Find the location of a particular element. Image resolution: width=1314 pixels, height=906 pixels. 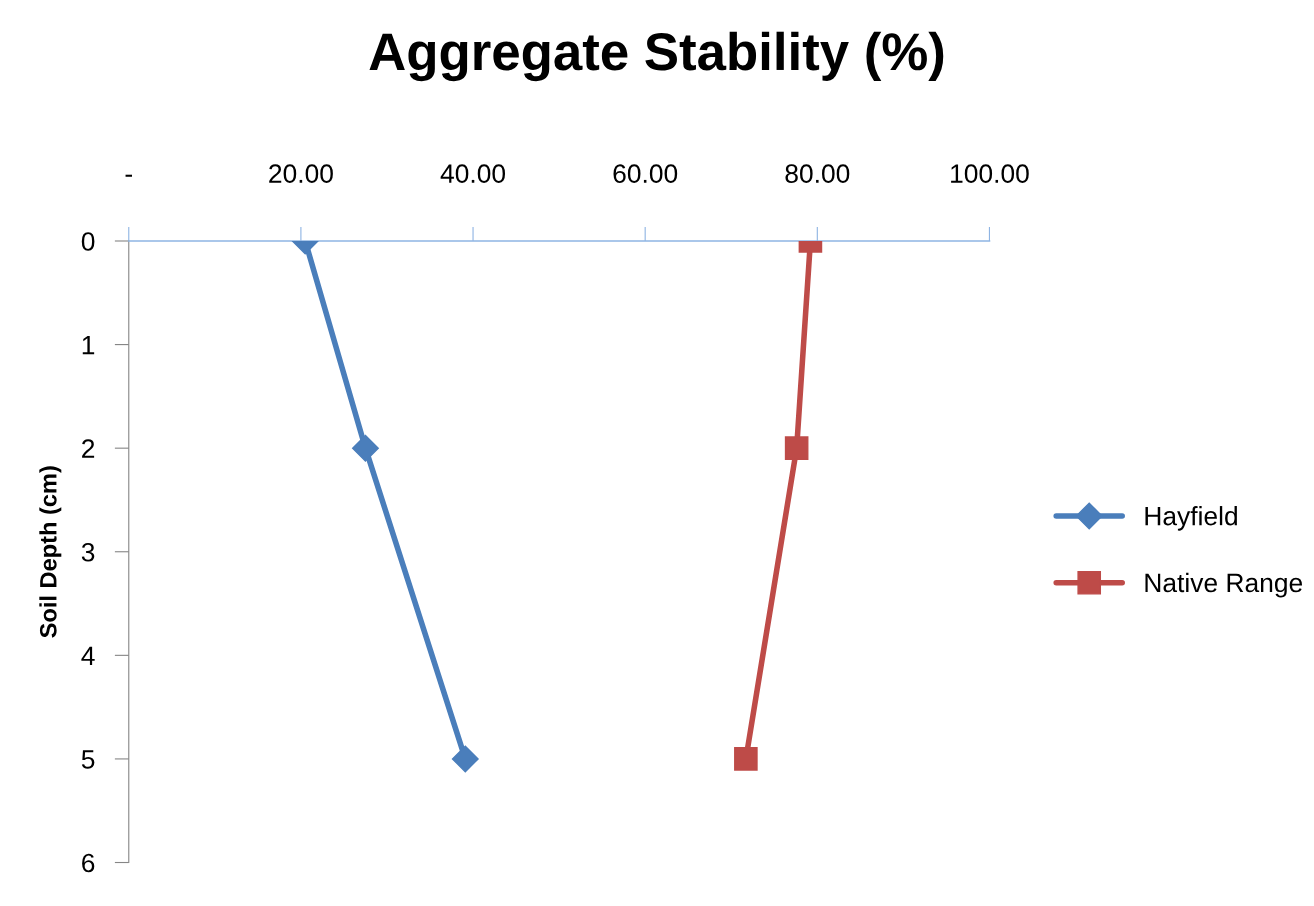

x-tick-label: 40.00 is located at coordinates (473, 173).